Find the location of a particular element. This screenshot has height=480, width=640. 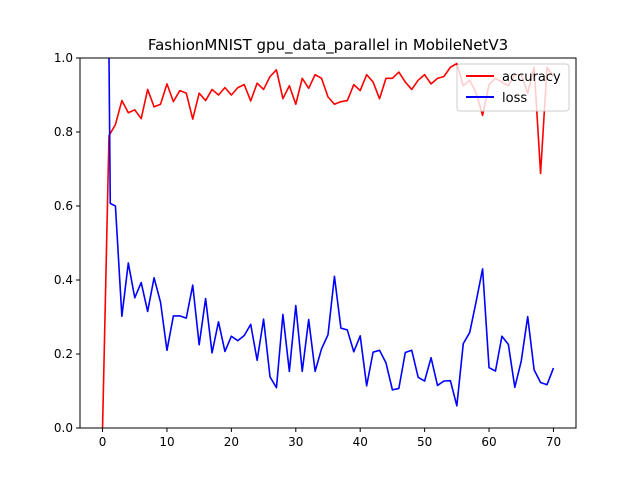

x-tick-label: 70 is located at coordinates (553, 442).